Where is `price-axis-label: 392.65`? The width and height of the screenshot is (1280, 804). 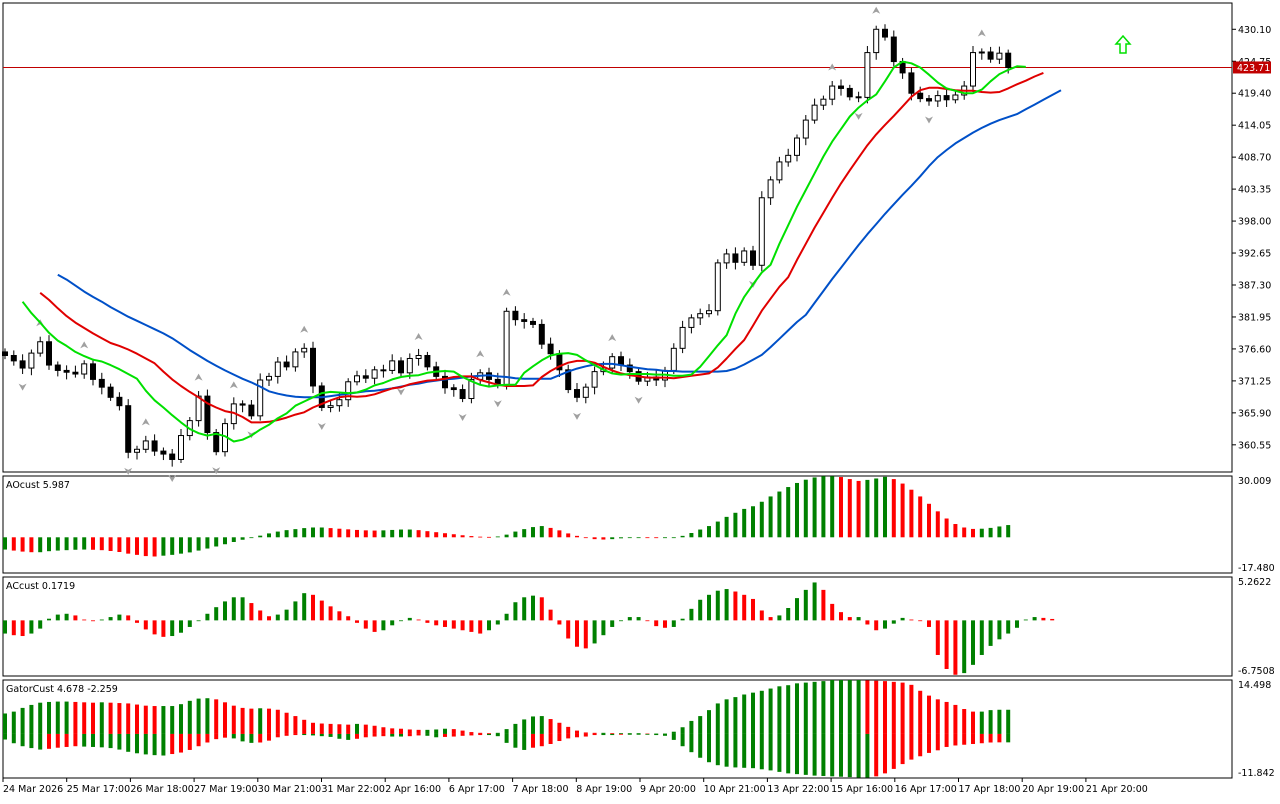 price-axis-label: 392.65 is located at coordinates (1254, 254).